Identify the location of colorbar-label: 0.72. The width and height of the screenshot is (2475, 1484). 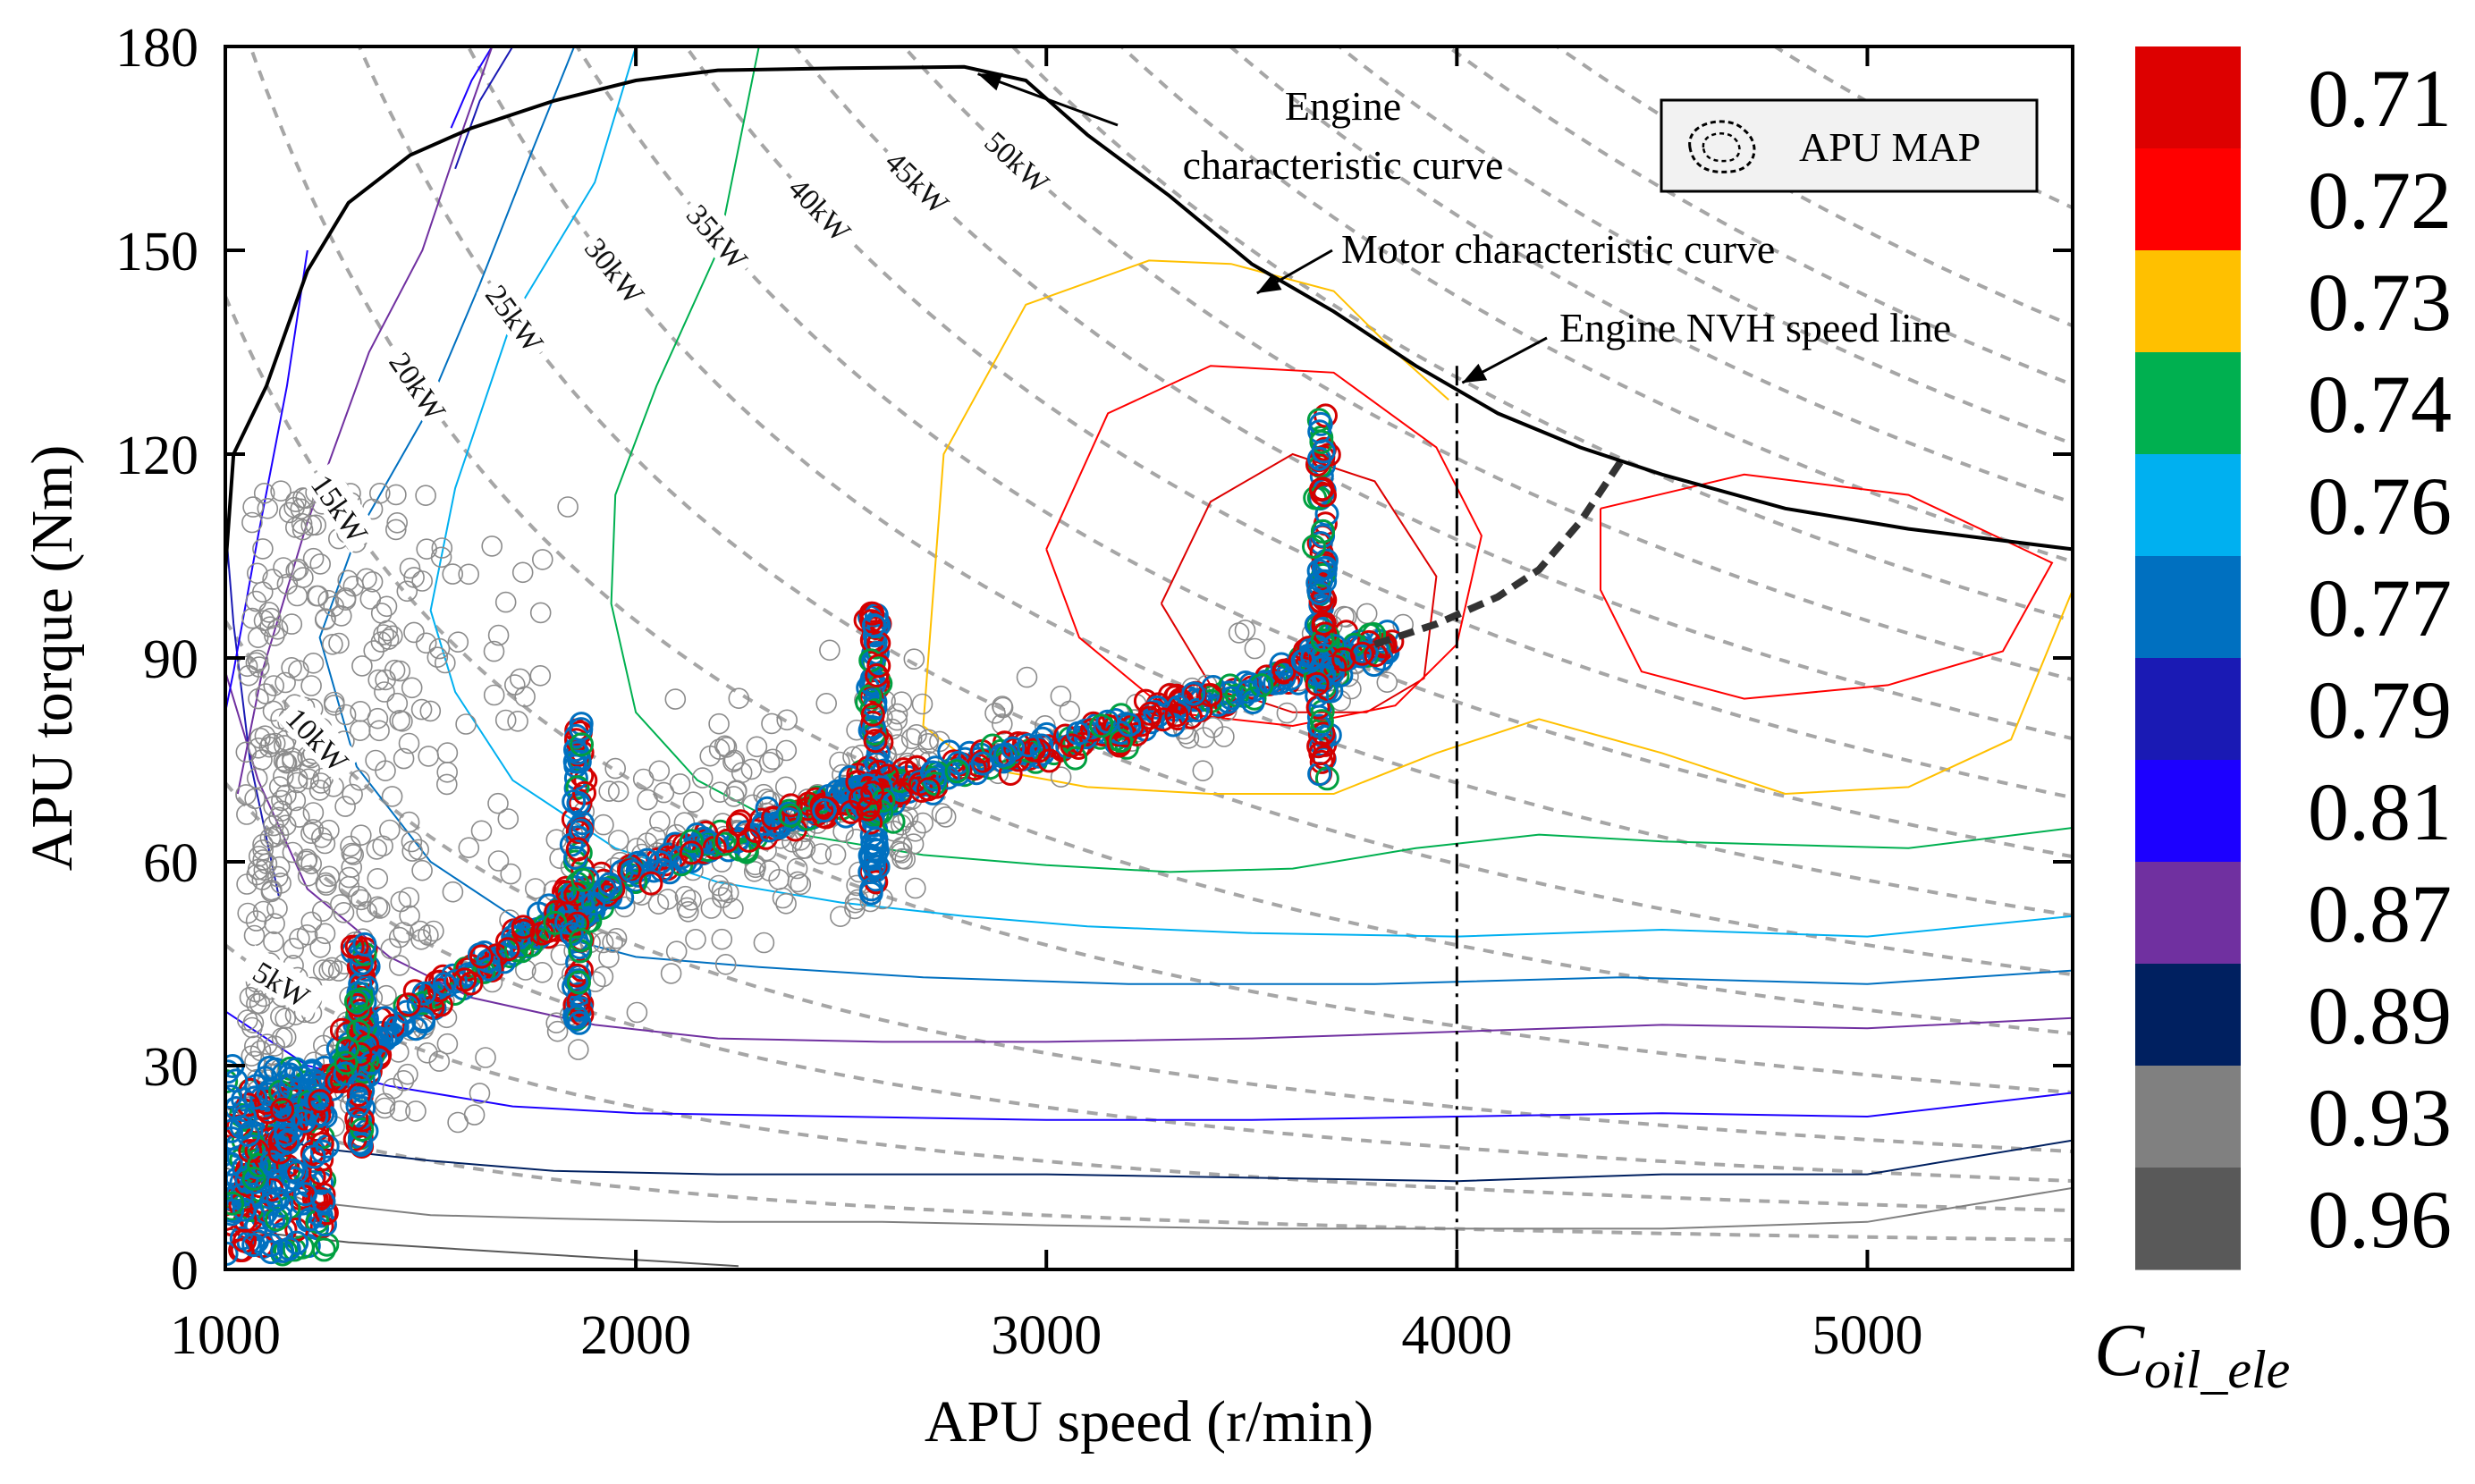
(2380, 200).